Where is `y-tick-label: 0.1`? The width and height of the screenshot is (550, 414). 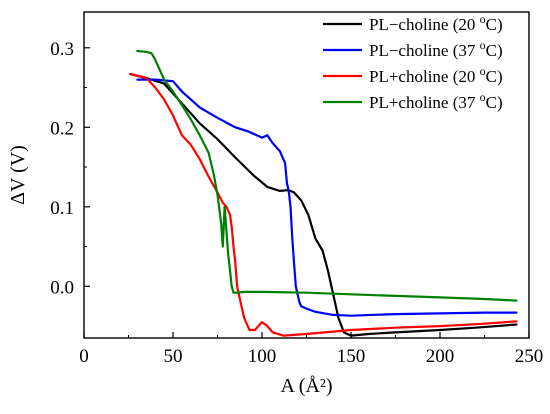
y-tick-label: 0.1 is located at coordinates (62, 208).